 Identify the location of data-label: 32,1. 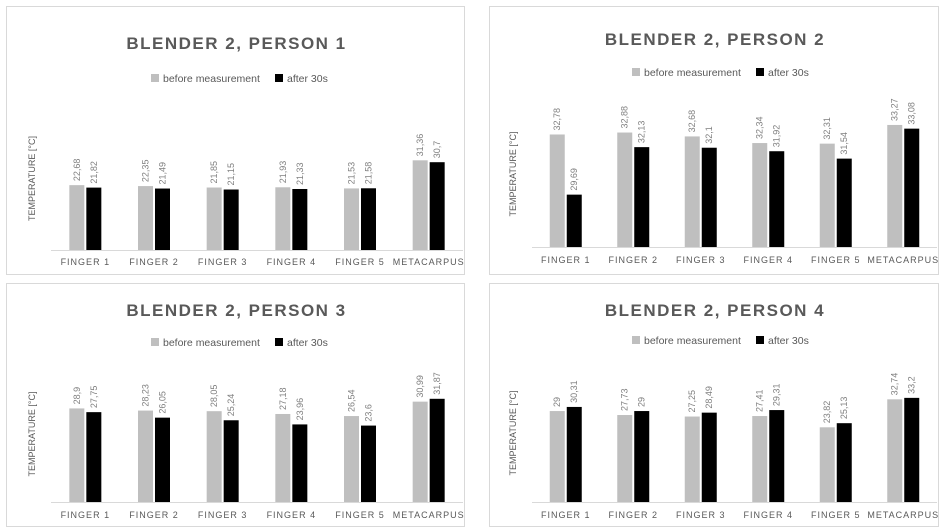
(709, 135).